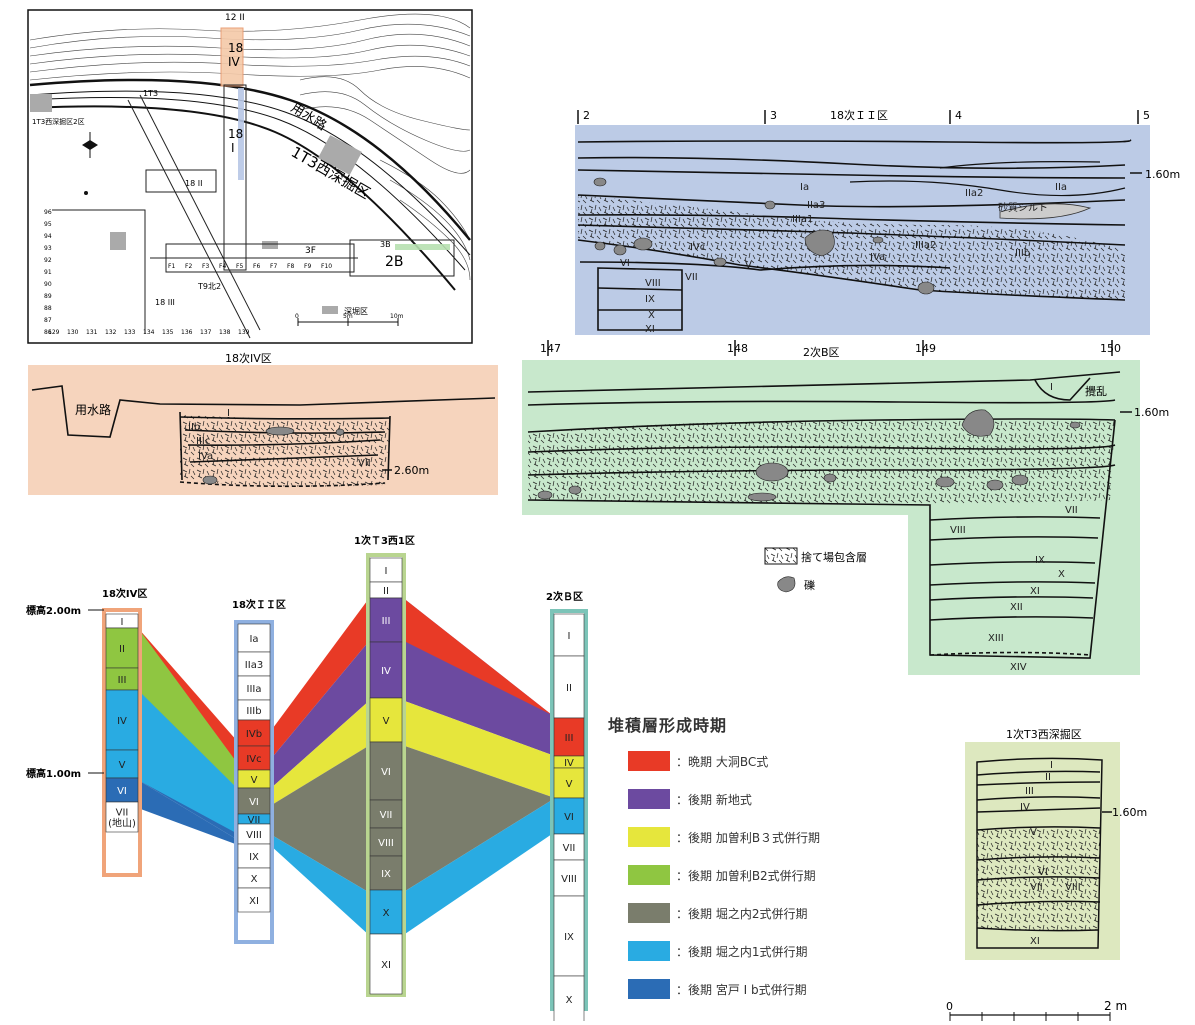  What do you see at coordinates (235, 18) in the screenshot?
I see `grid-top-label: 12 II` at bounding box center [235, 18].